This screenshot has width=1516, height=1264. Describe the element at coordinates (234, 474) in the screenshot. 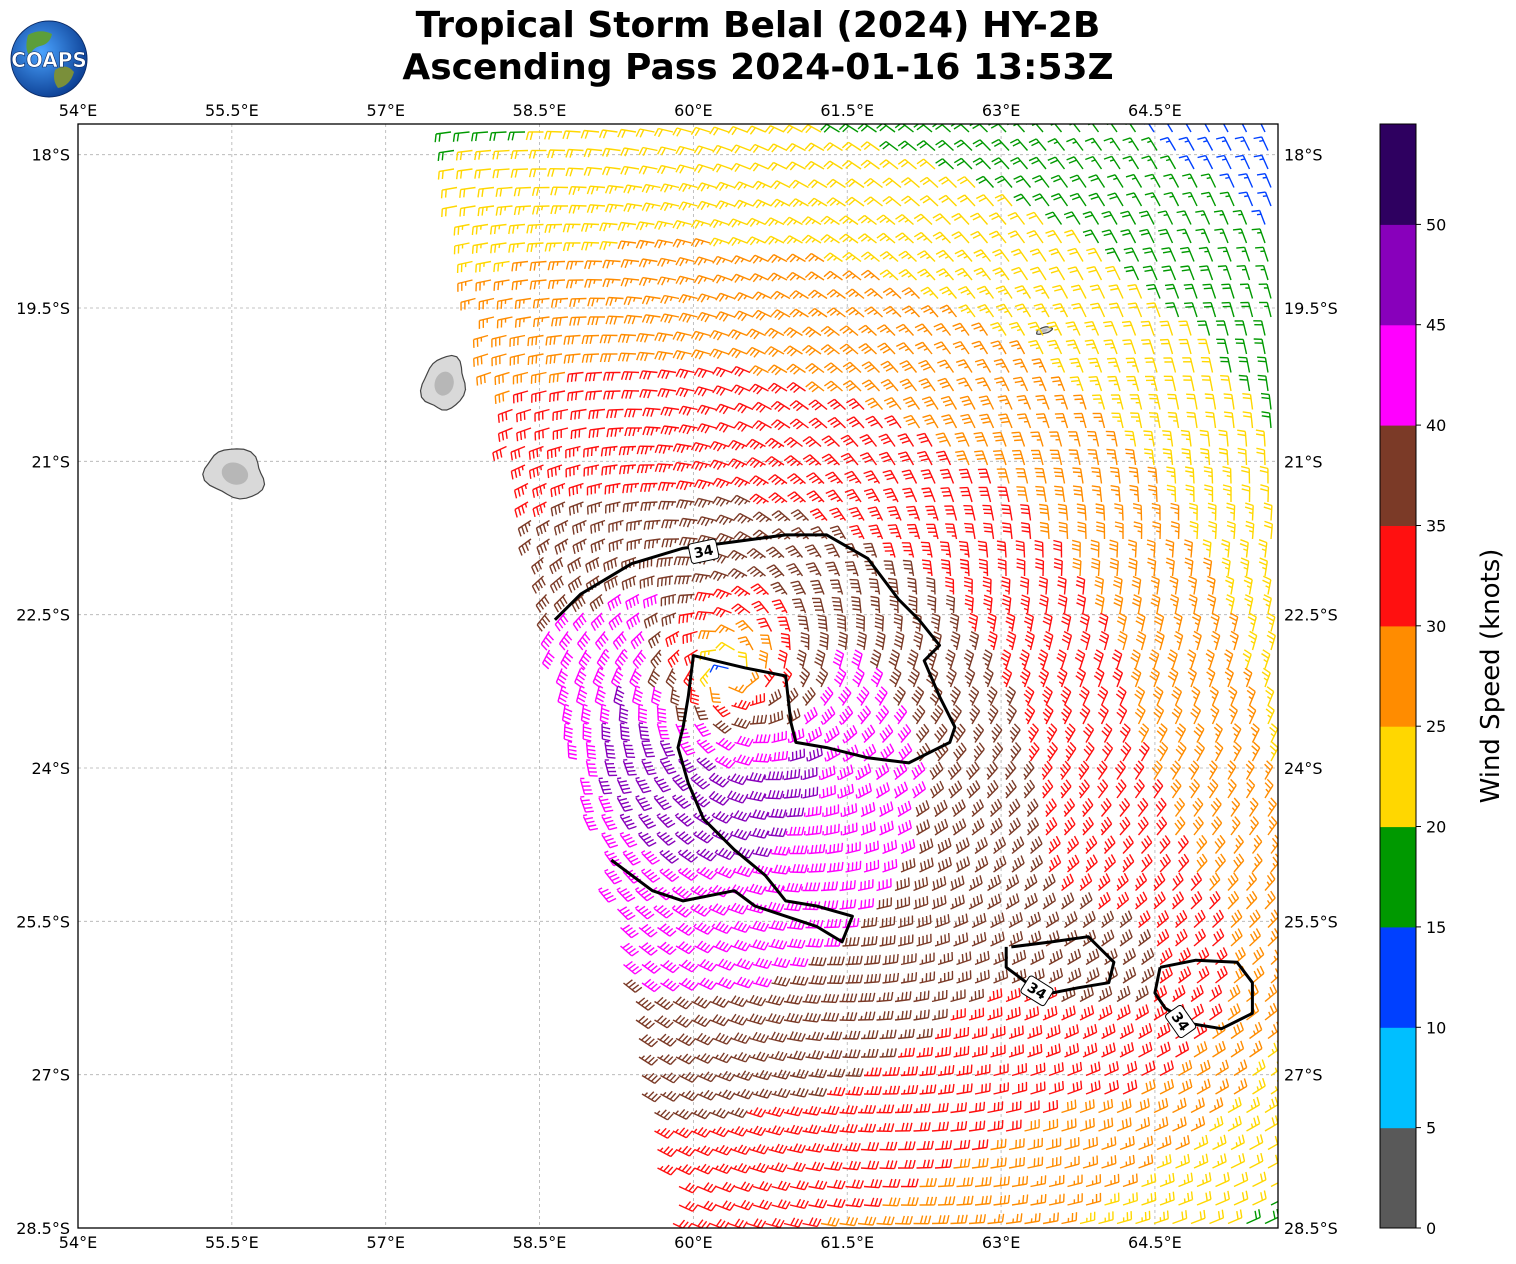

I see `reunion-island` at that location.